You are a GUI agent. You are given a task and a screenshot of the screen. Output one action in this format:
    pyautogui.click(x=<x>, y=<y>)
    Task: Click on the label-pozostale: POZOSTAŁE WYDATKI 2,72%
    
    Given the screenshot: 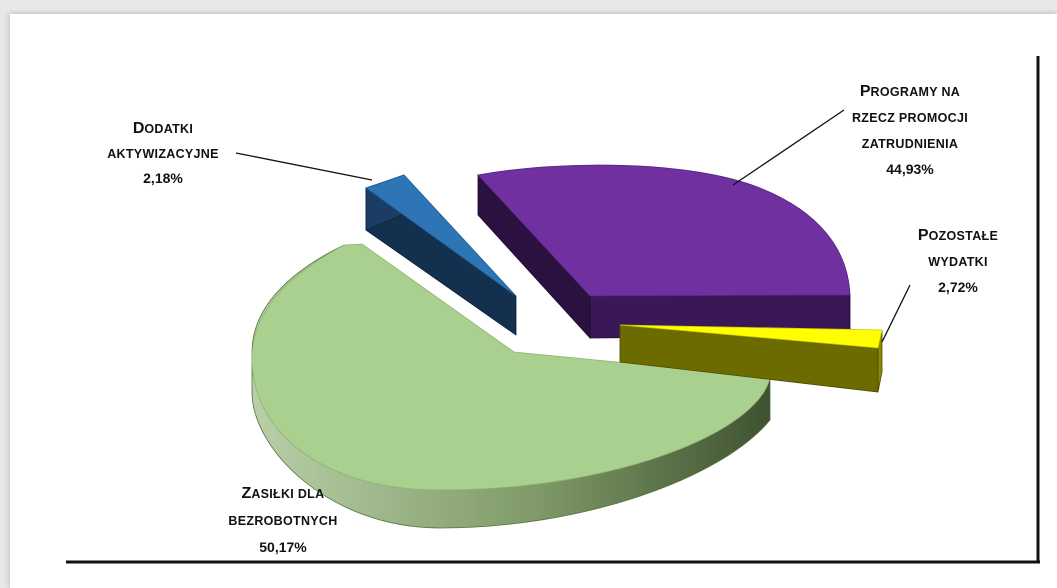 What is the action you would take?
    pyautogui.click(x=958, y=261)
    